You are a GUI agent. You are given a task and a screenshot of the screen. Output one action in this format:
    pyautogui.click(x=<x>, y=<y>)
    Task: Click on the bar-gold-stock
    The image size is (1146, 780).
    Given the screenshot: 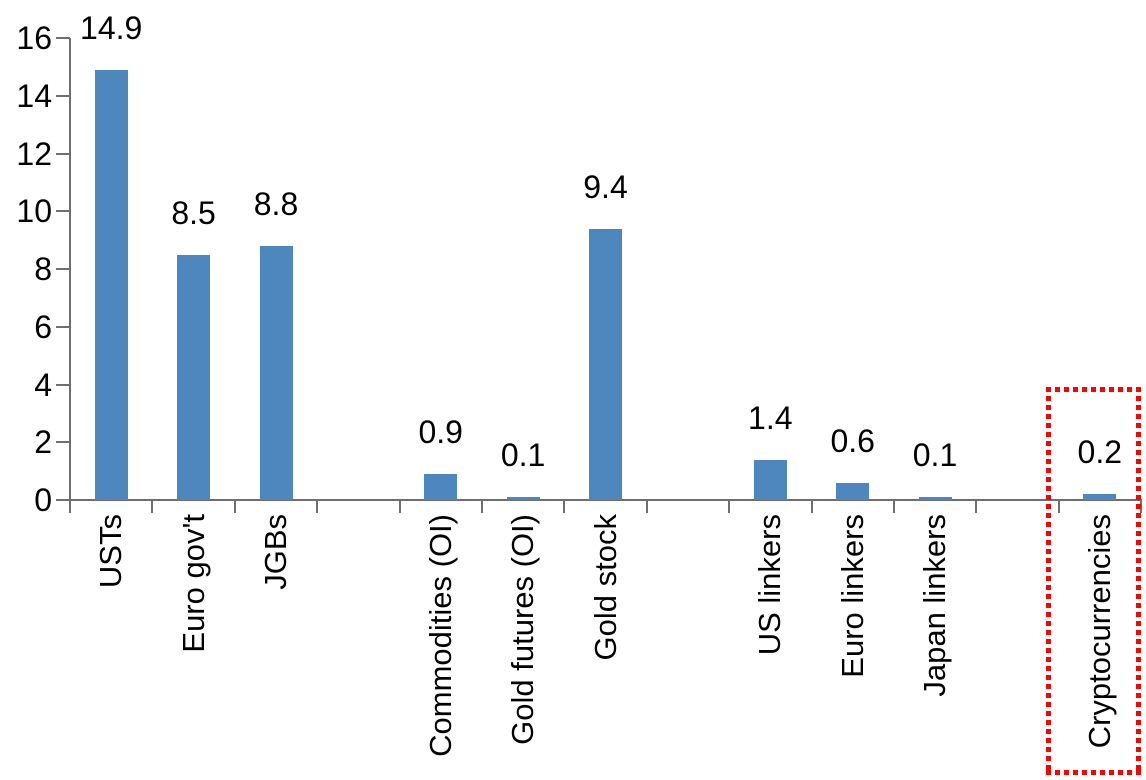 What is the action you would take?
    pyautogui.click(x=605, y=364)
    